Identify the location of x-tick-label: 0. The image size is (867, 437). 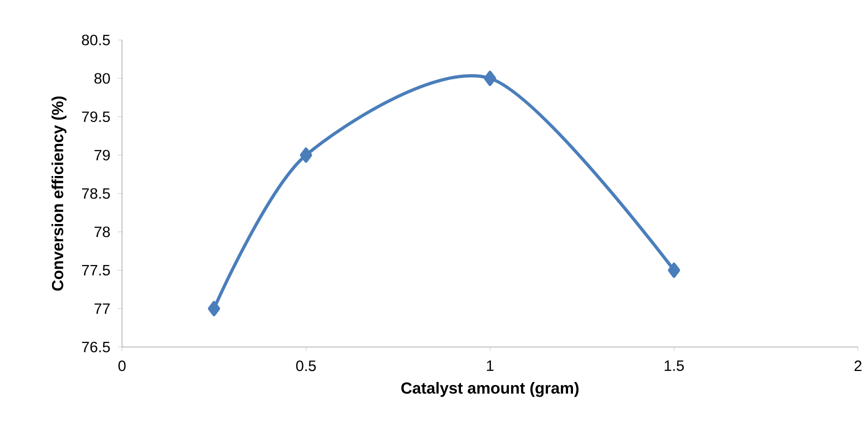
(122, 366).